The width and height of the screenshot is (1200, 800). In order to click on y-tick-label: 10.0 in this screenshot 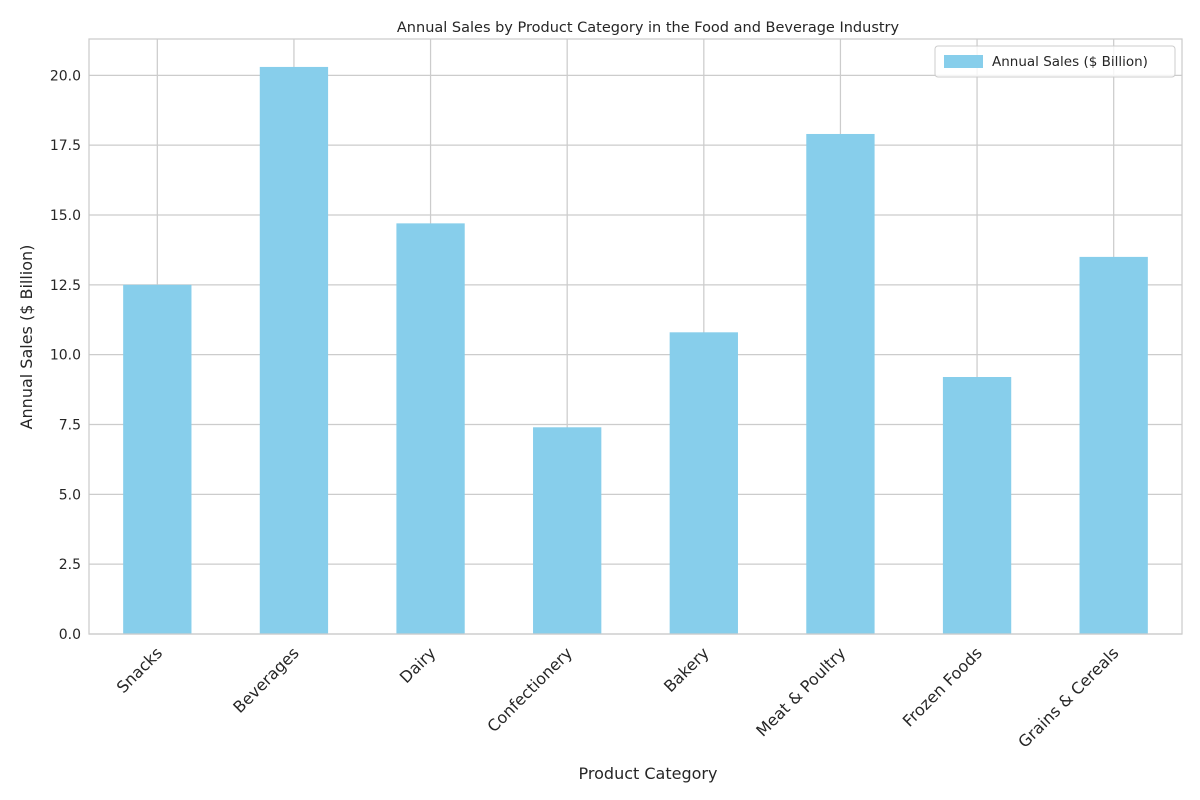, I will do `click(65, 356)`.